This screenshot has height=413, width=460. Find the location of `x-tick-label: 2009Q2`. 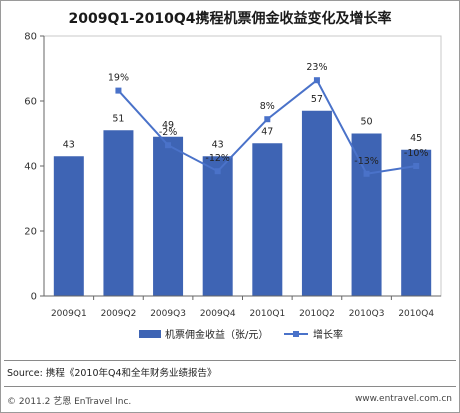

x-tick-label: 2009Q2 is located at coordinates (119, 314).